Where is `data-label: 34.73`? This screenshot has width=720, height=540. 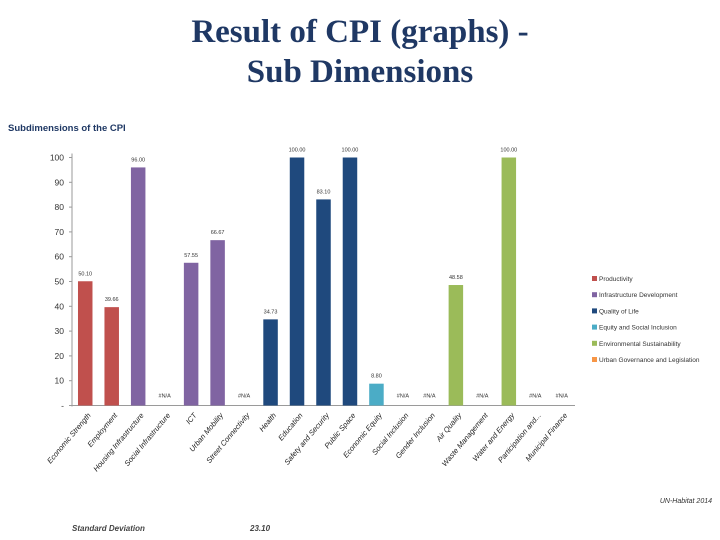
data-label: 34.73 is located at coordinates (271, 312).